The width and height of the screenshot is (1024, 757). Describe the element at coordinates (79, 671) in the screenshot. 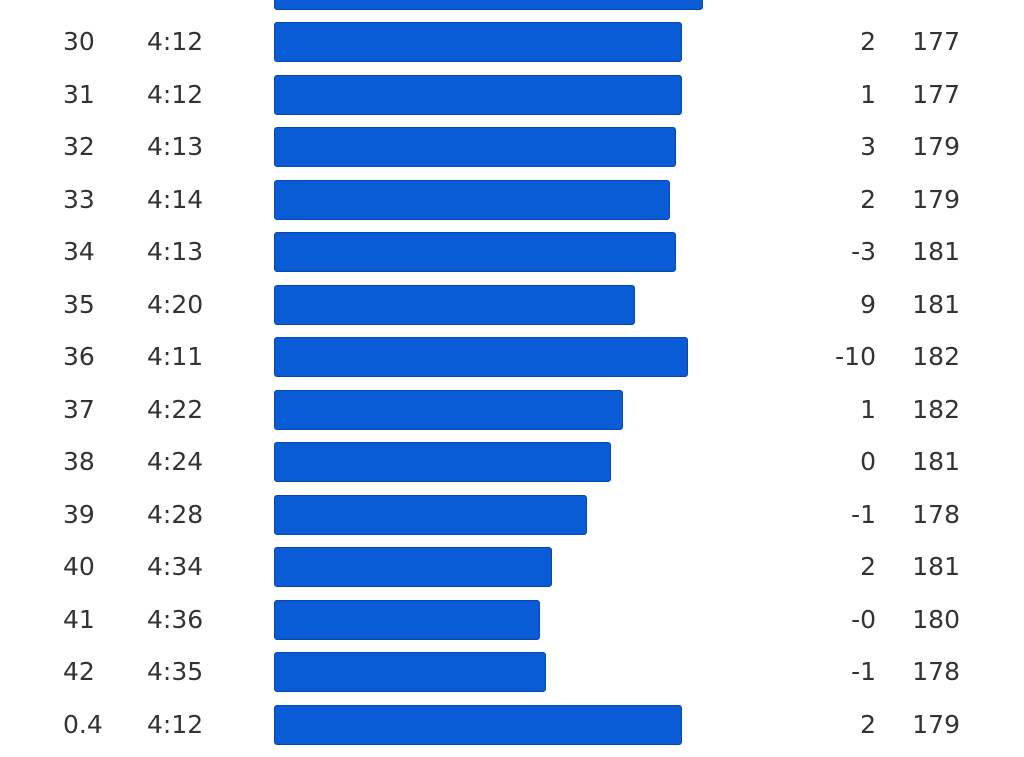

I see `lap-number: 42` at that location.